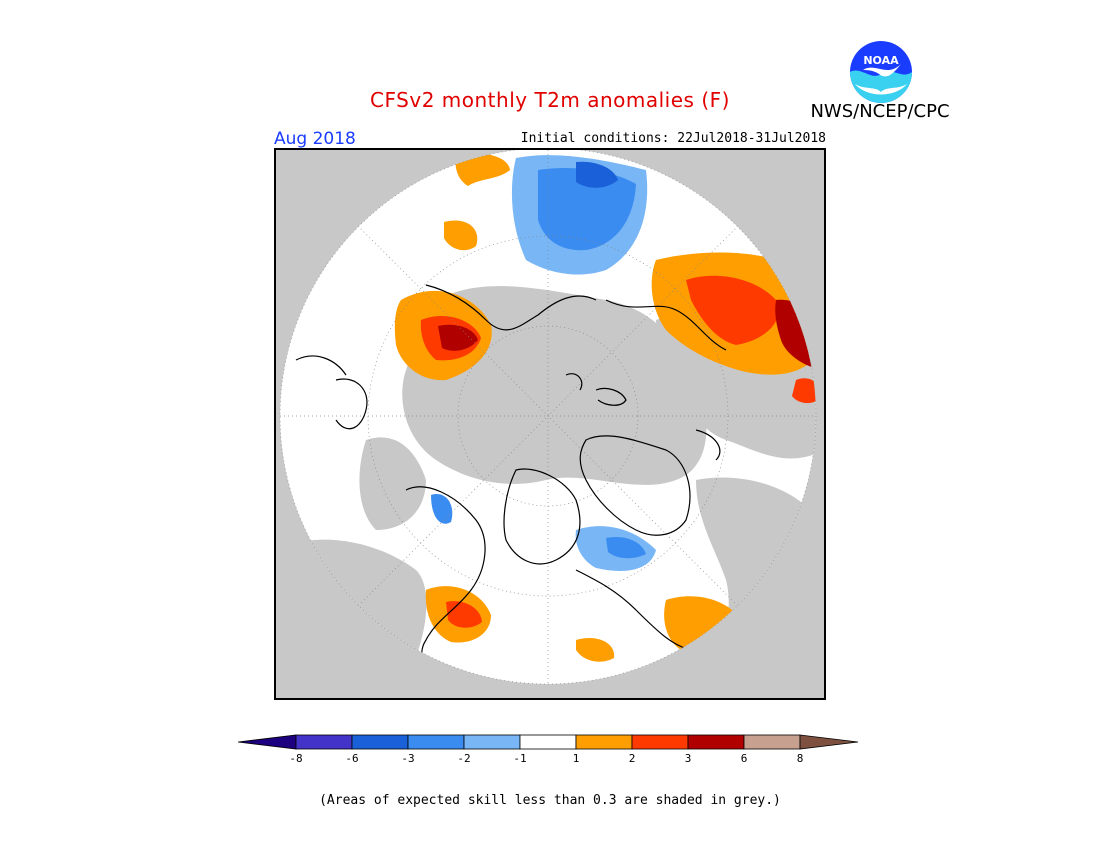 The width and height of the screenshot is (1100, 850). What do you see at coordinates (595, 650) in the screenshot?
I see `anomaly-hudson-warm` at bounding box center [595, 650].